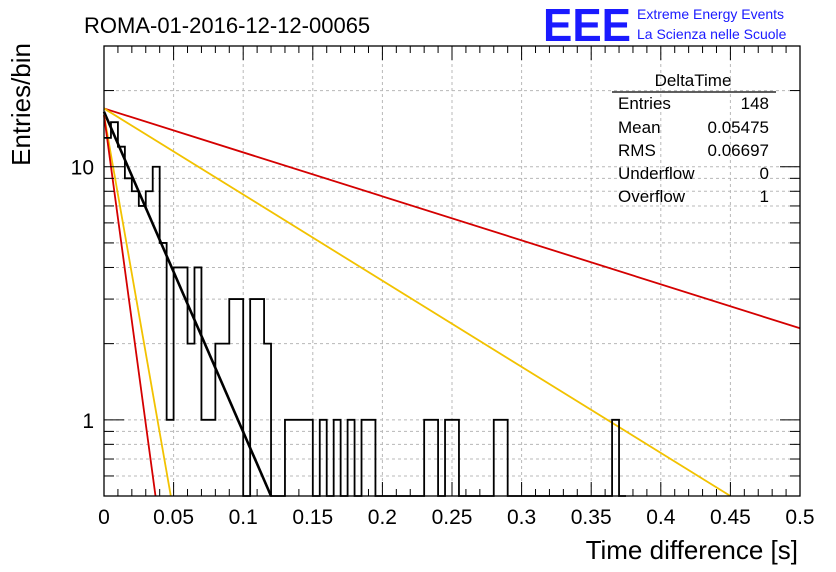 The height and width of the screenshot is (572, 836). What do you see at coordinates (710, 14) in the screenshot?
I see `eee-logo-line1: Extreme Energy Events` at bounding box center [710, 14].